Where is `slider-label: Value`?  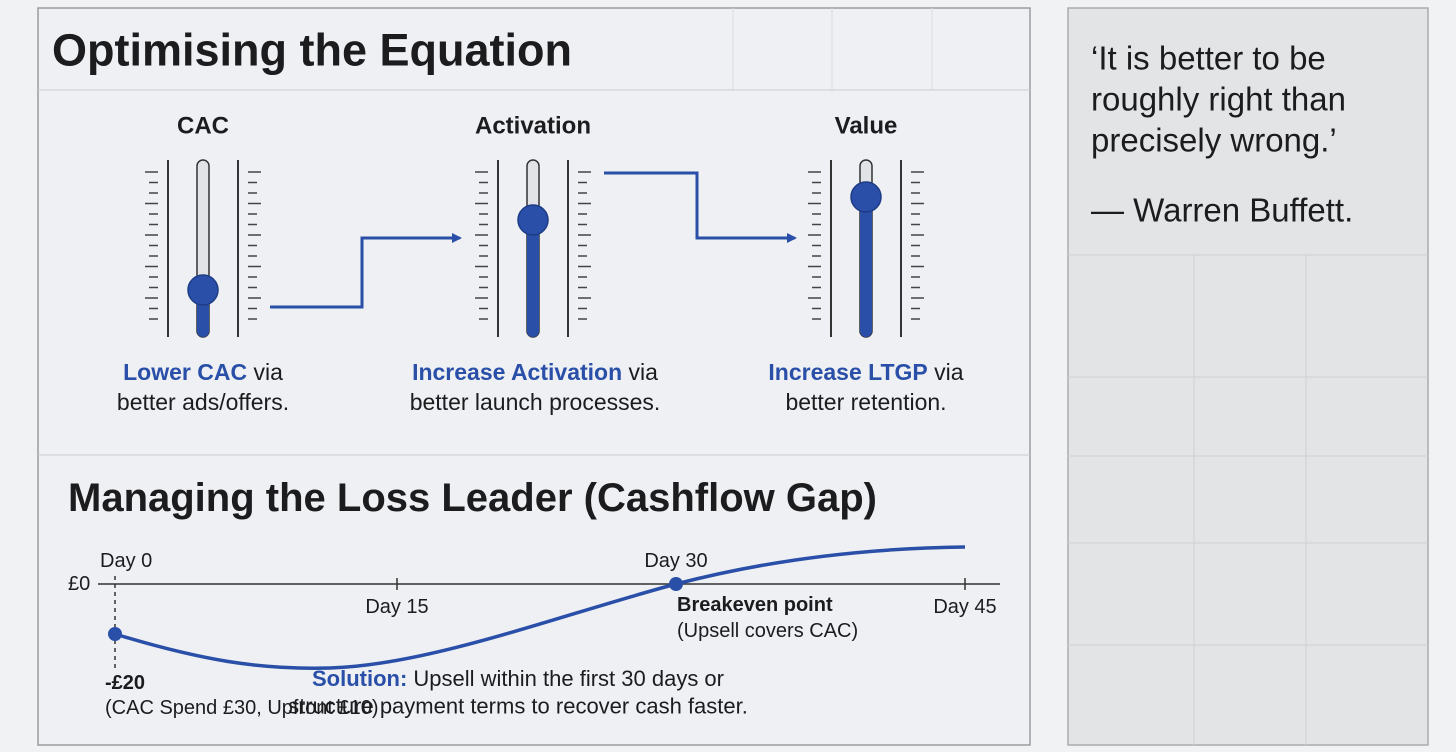
slider-label: Value is located at coordinates (866, 126).